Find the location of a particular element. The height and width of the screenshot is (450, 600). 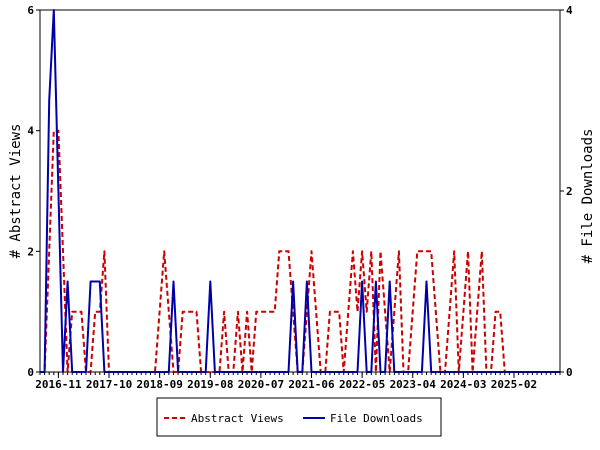

x-tick-label: 2020-07 is located at coordinates (261, 384).